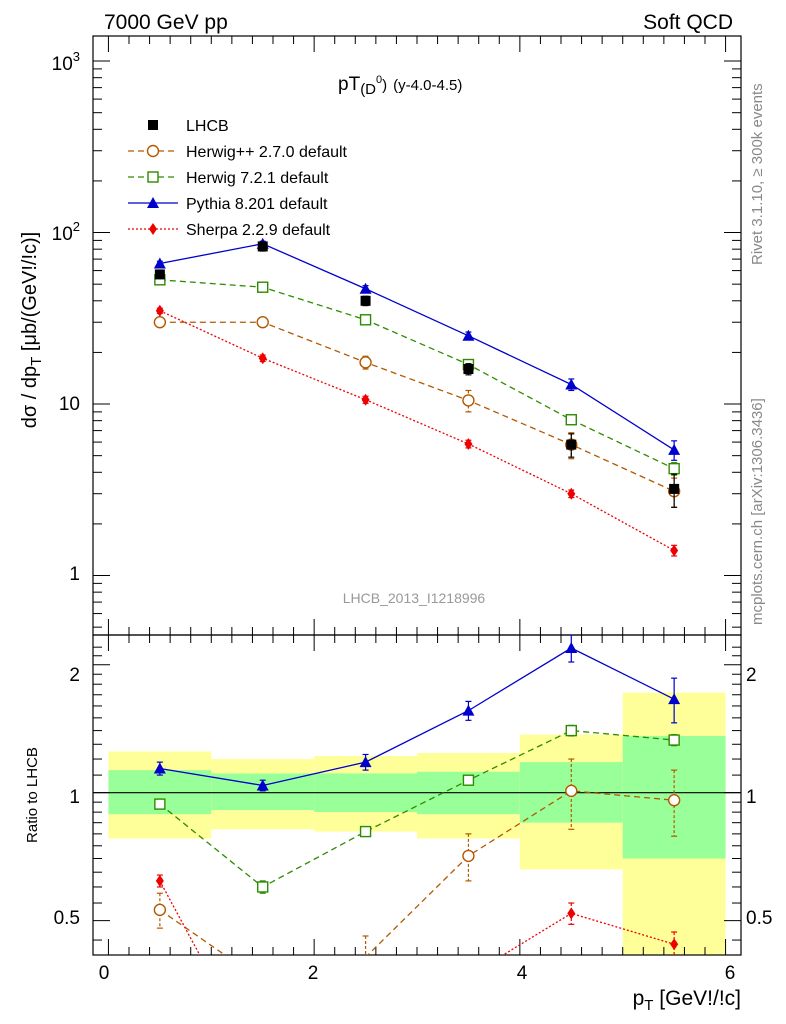  Describe the element at coordinates (66, 232) in the screenshot. I see `main-y-tick-label: 10²` at that location.